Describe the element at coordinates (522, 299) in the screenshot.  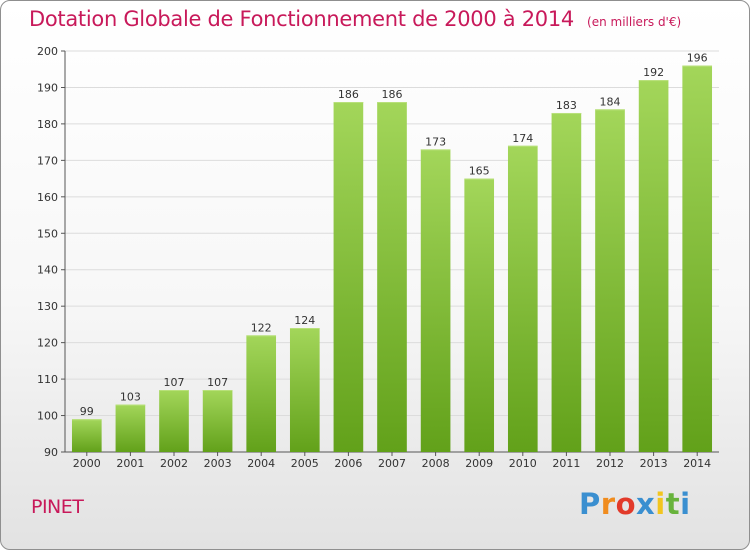
I see `bar-2010` at that location.